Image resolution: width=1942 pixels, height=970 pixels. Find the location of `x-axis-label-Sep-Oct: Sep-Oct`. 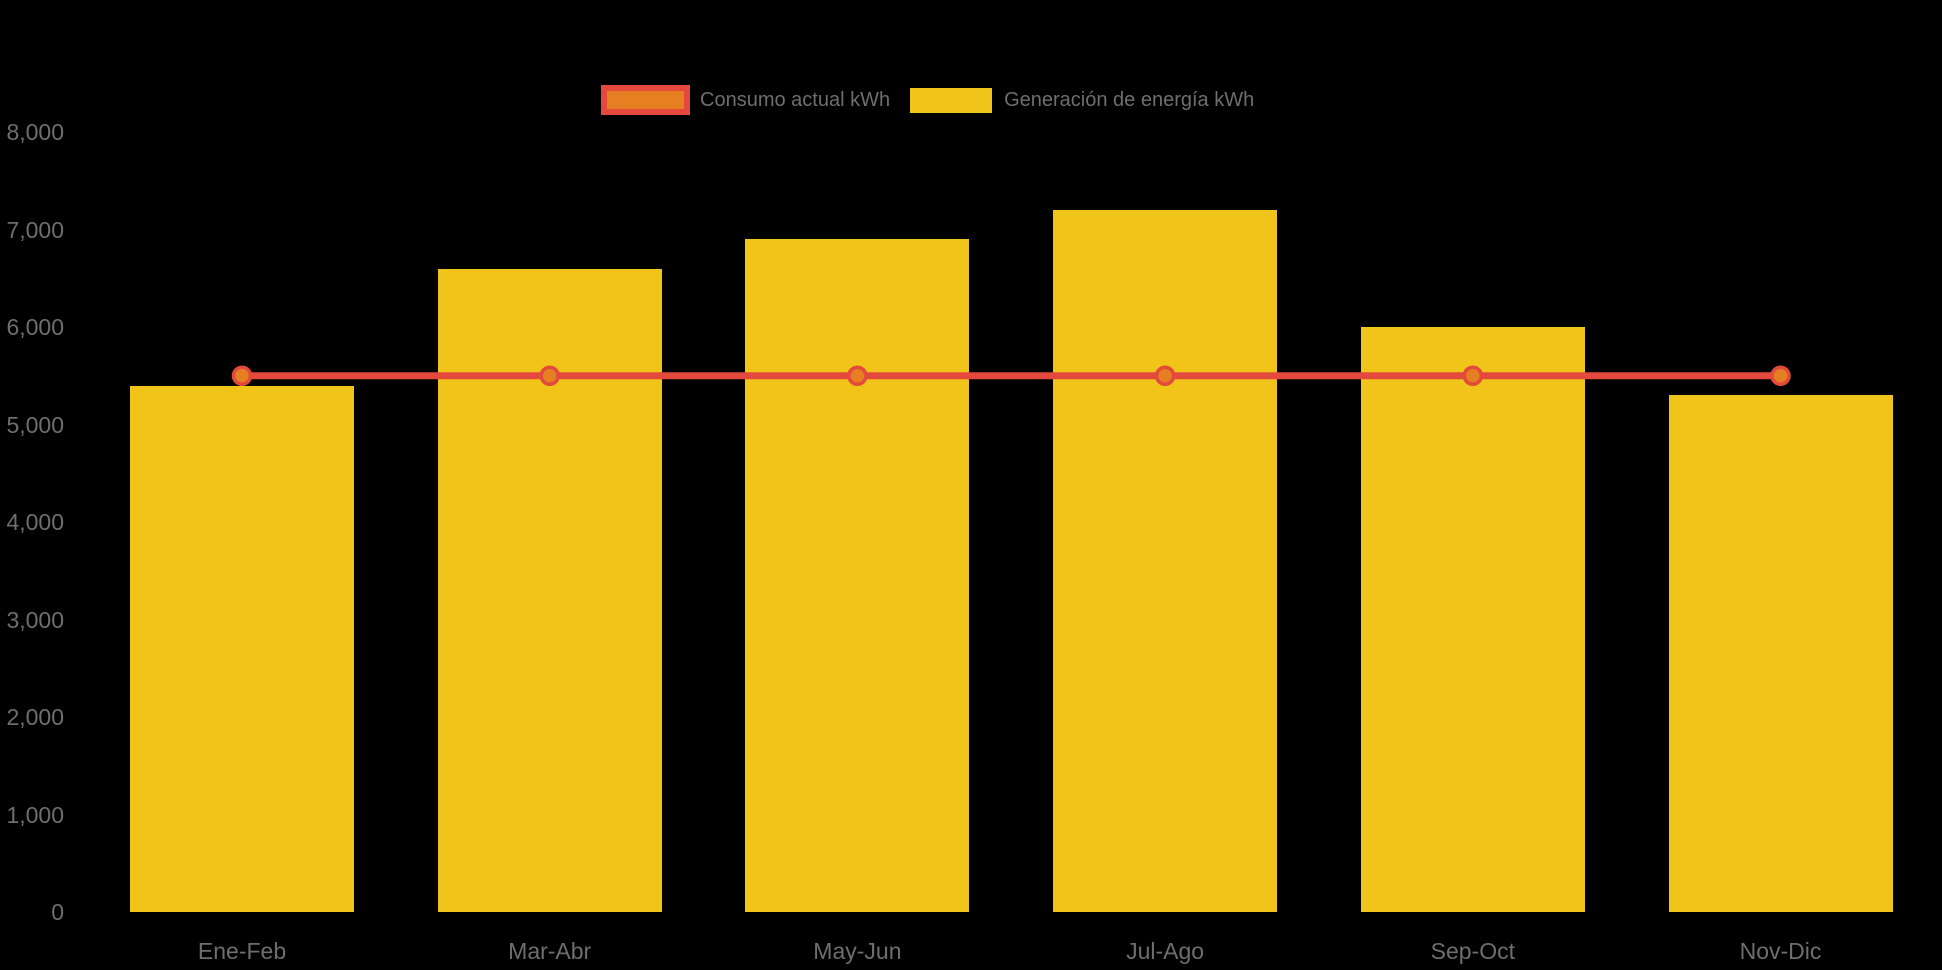

x-axis-label-Sep-Oct: Sep-Oct is located at coordinates (1472, 951).